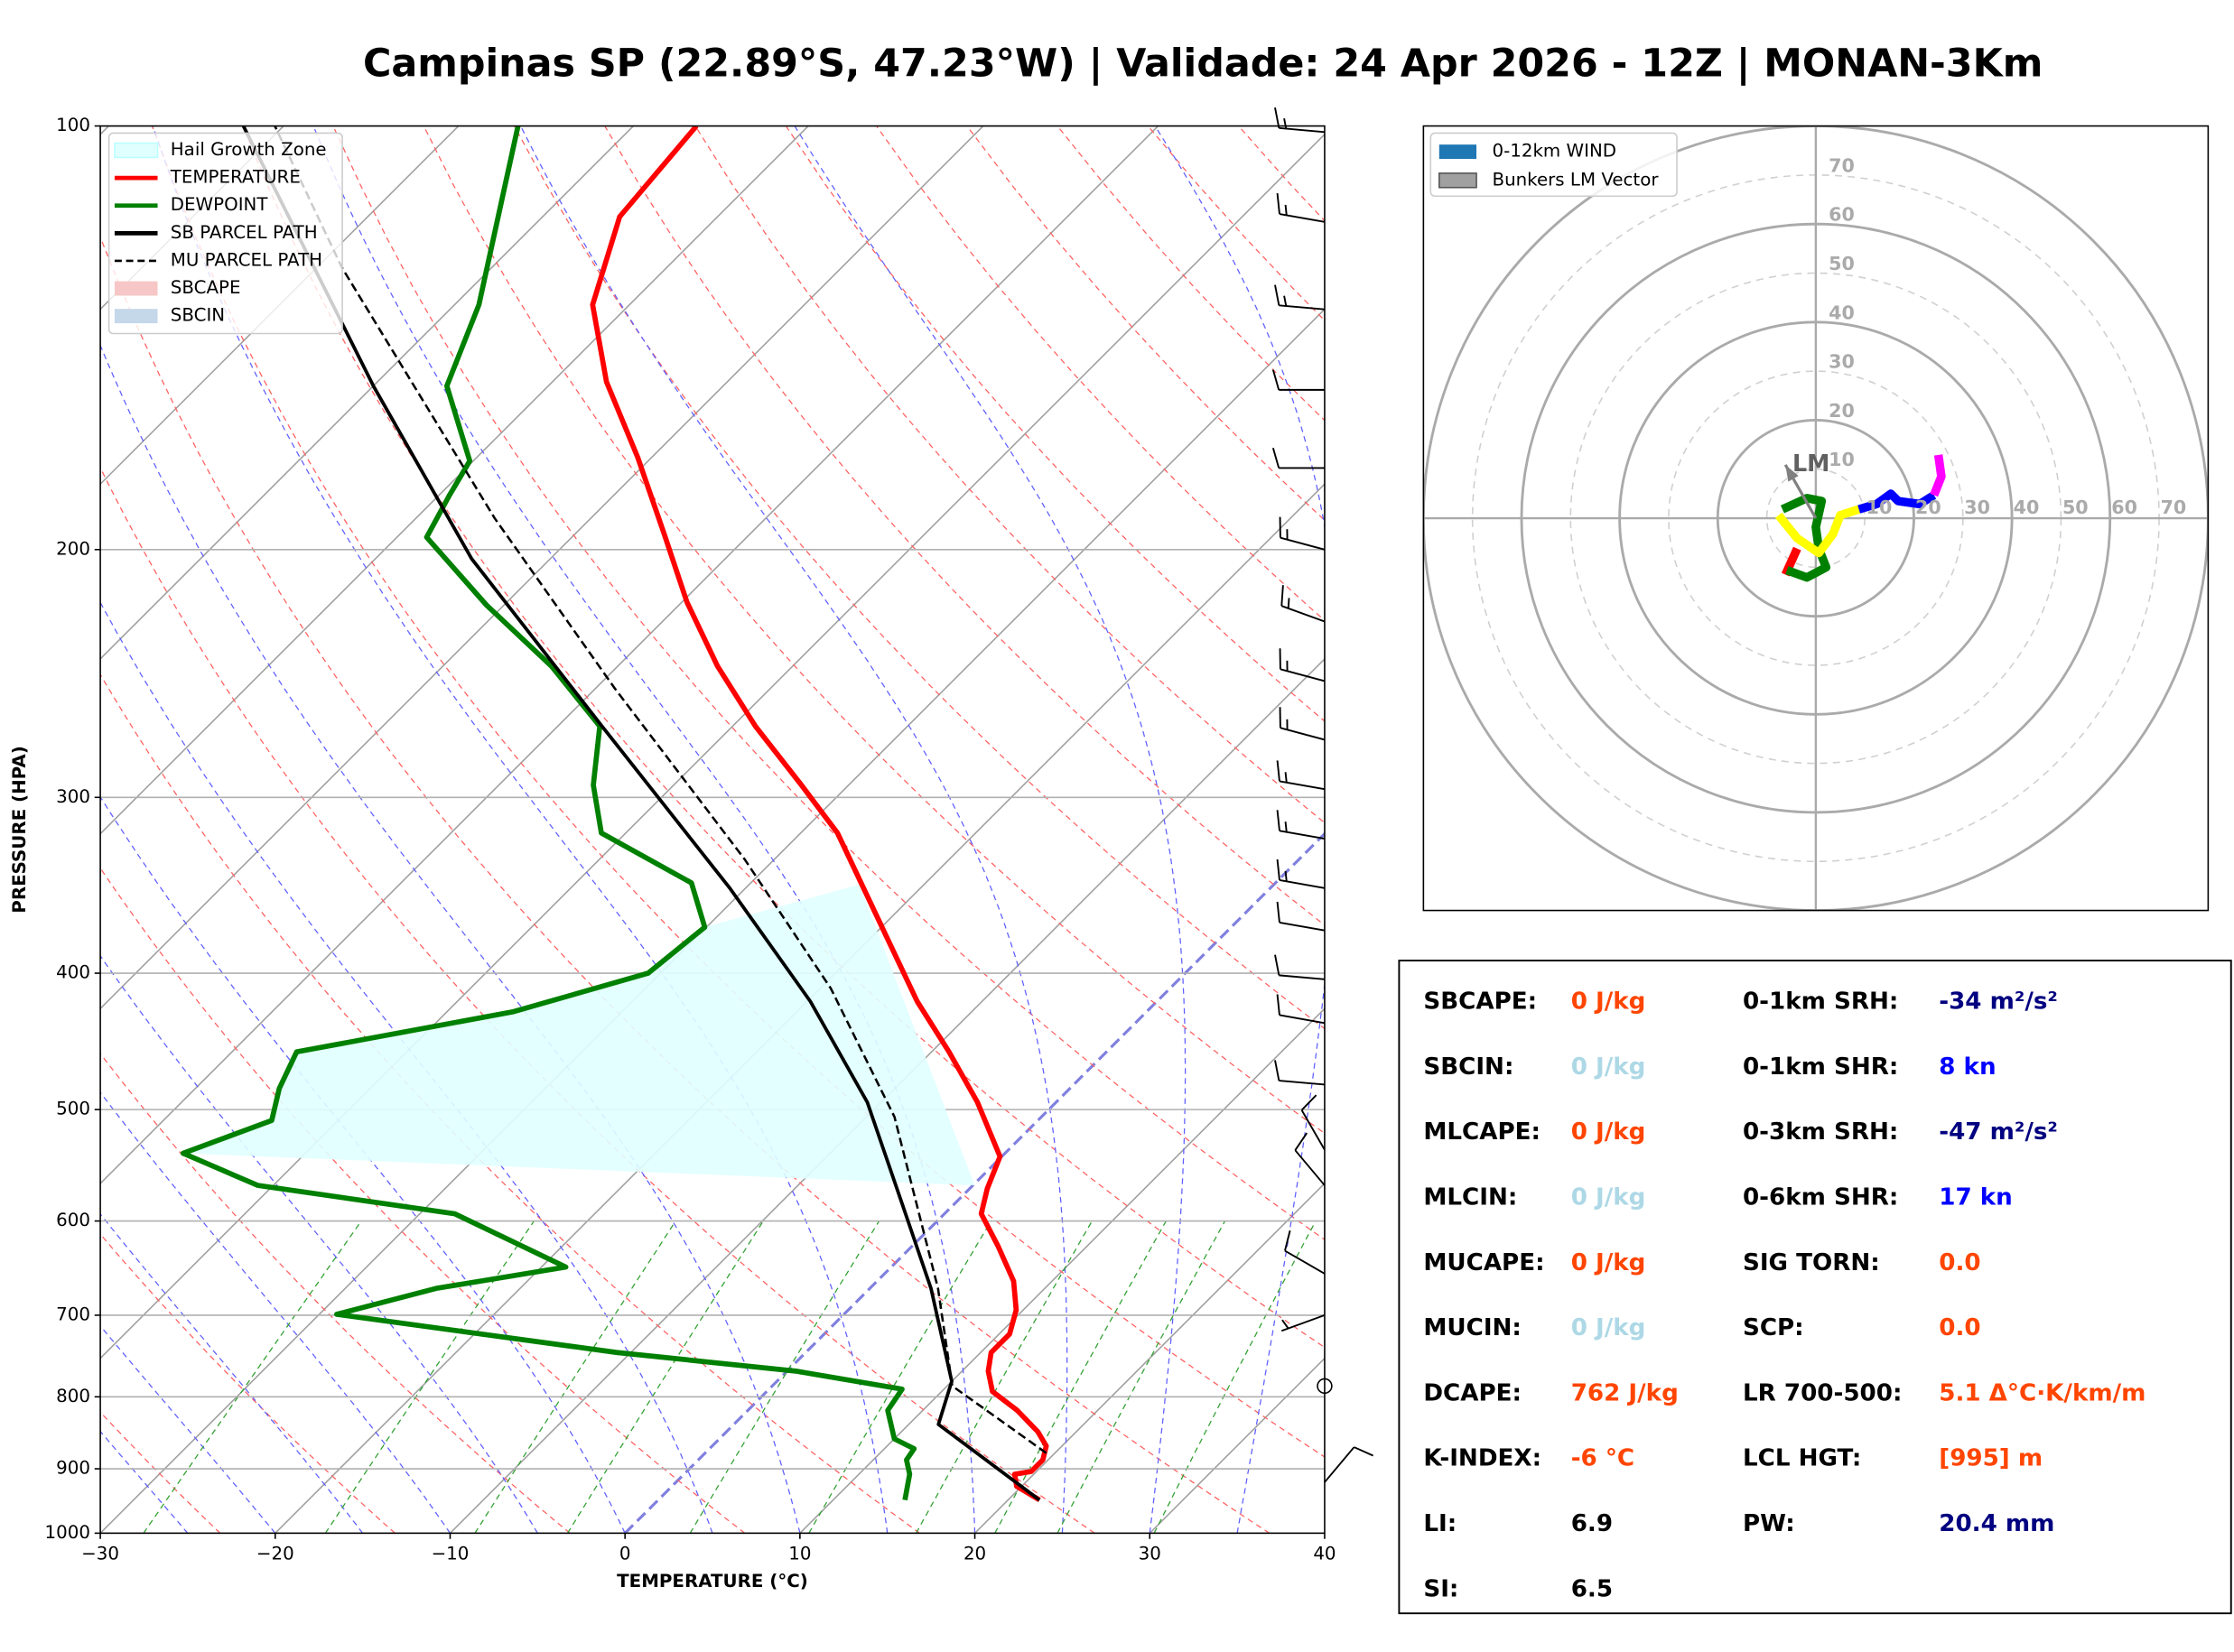 The image size is (2234, 1652). I want to click on stat-value: 762 J/kg, so click(1625, 1392).